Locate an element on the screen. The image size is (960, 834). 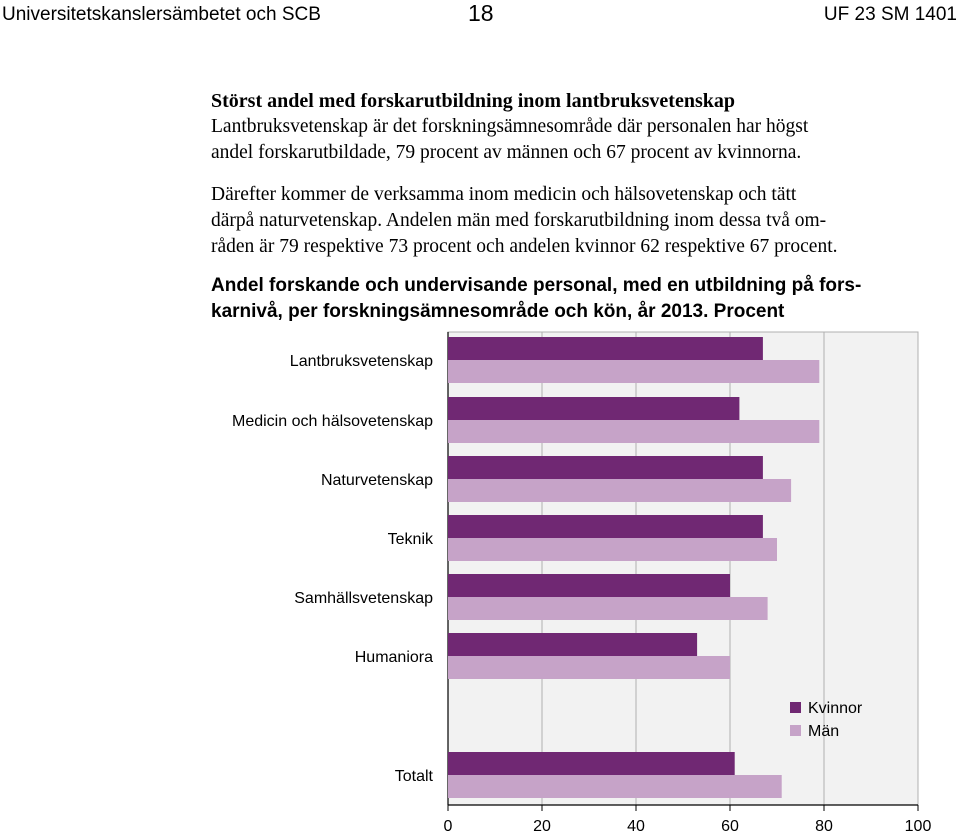
header-publisher: Universitetskanslersämbetet och SCB is located at coordinates (161, 14).